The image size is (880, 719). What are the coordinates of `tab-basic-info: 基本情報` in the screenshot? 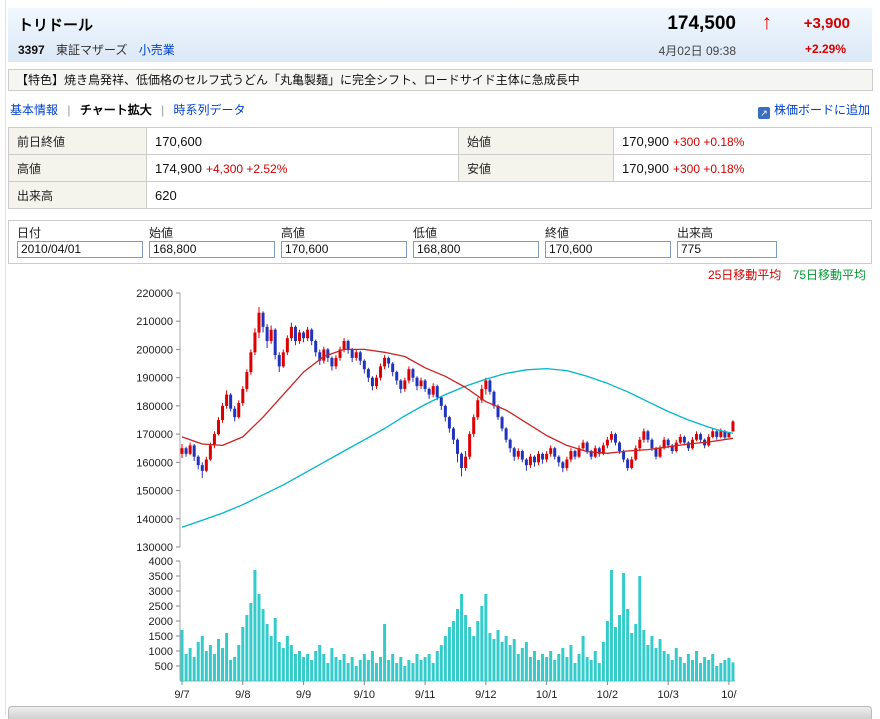 It's located at (34, 110).